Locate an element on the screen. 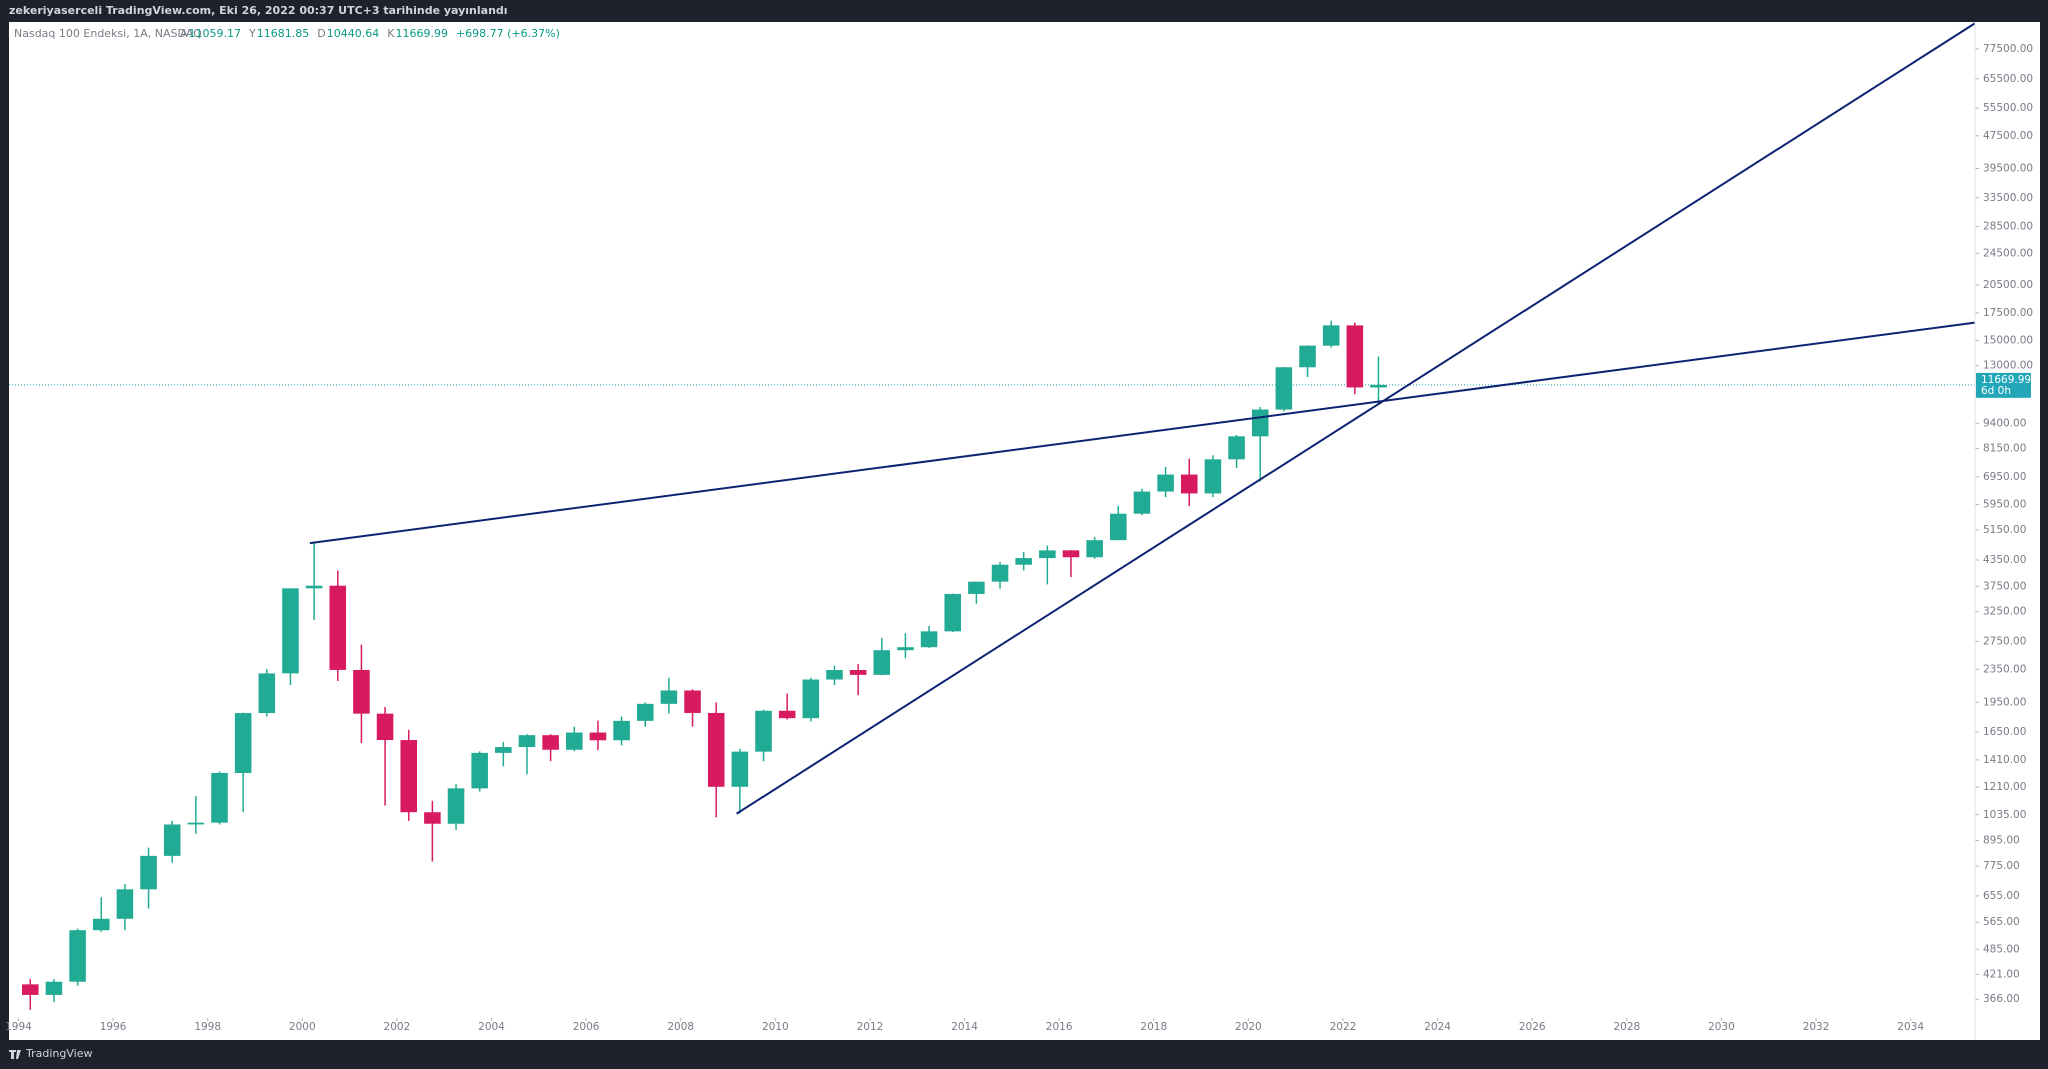 The width and height of the screenshot is (2048, 1069). y-tick-label: 77500.00 is located at coordinates (2008, 49).